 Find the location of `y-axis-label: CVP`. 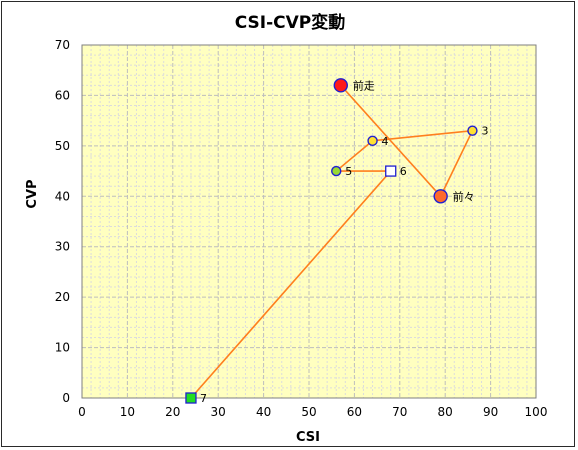

y-axis-label: CVP is located at coordinates (32, 193).